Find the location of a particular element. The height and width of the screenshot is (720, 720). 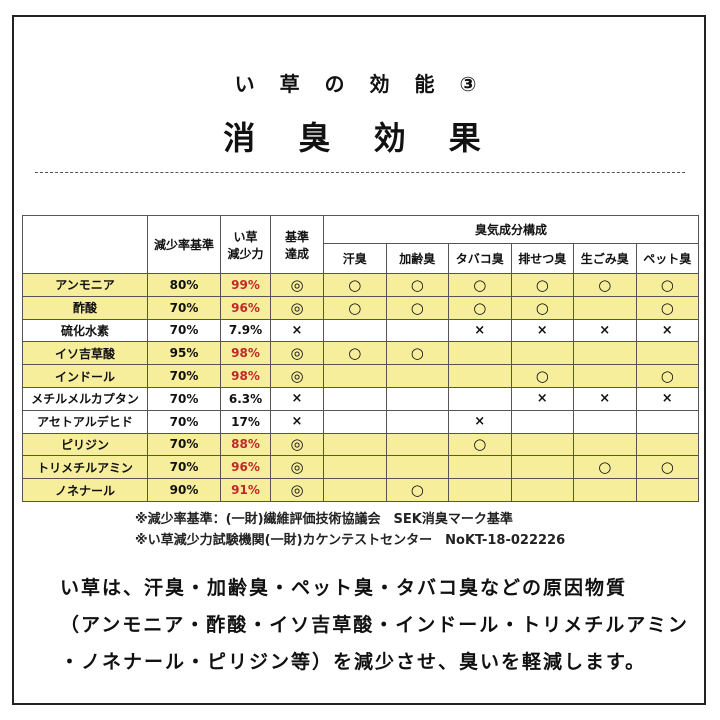

table-row: インドール 70% 98% ◎ ○ ○ is located at coordinates (360, 376).